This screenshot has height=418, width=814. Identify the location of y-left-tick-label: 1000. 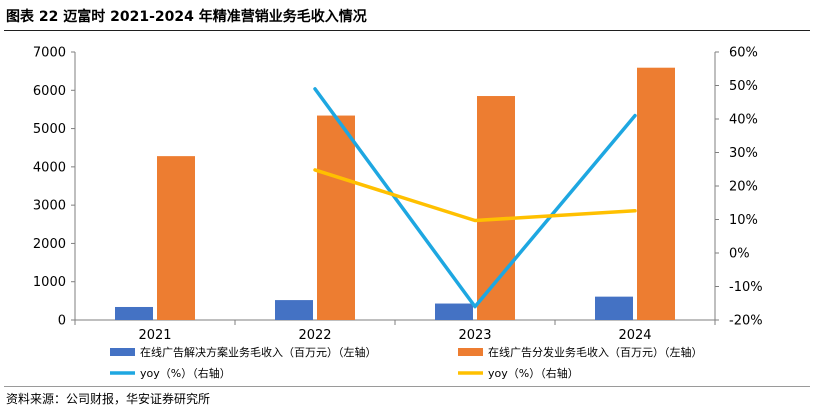
(49, 282).